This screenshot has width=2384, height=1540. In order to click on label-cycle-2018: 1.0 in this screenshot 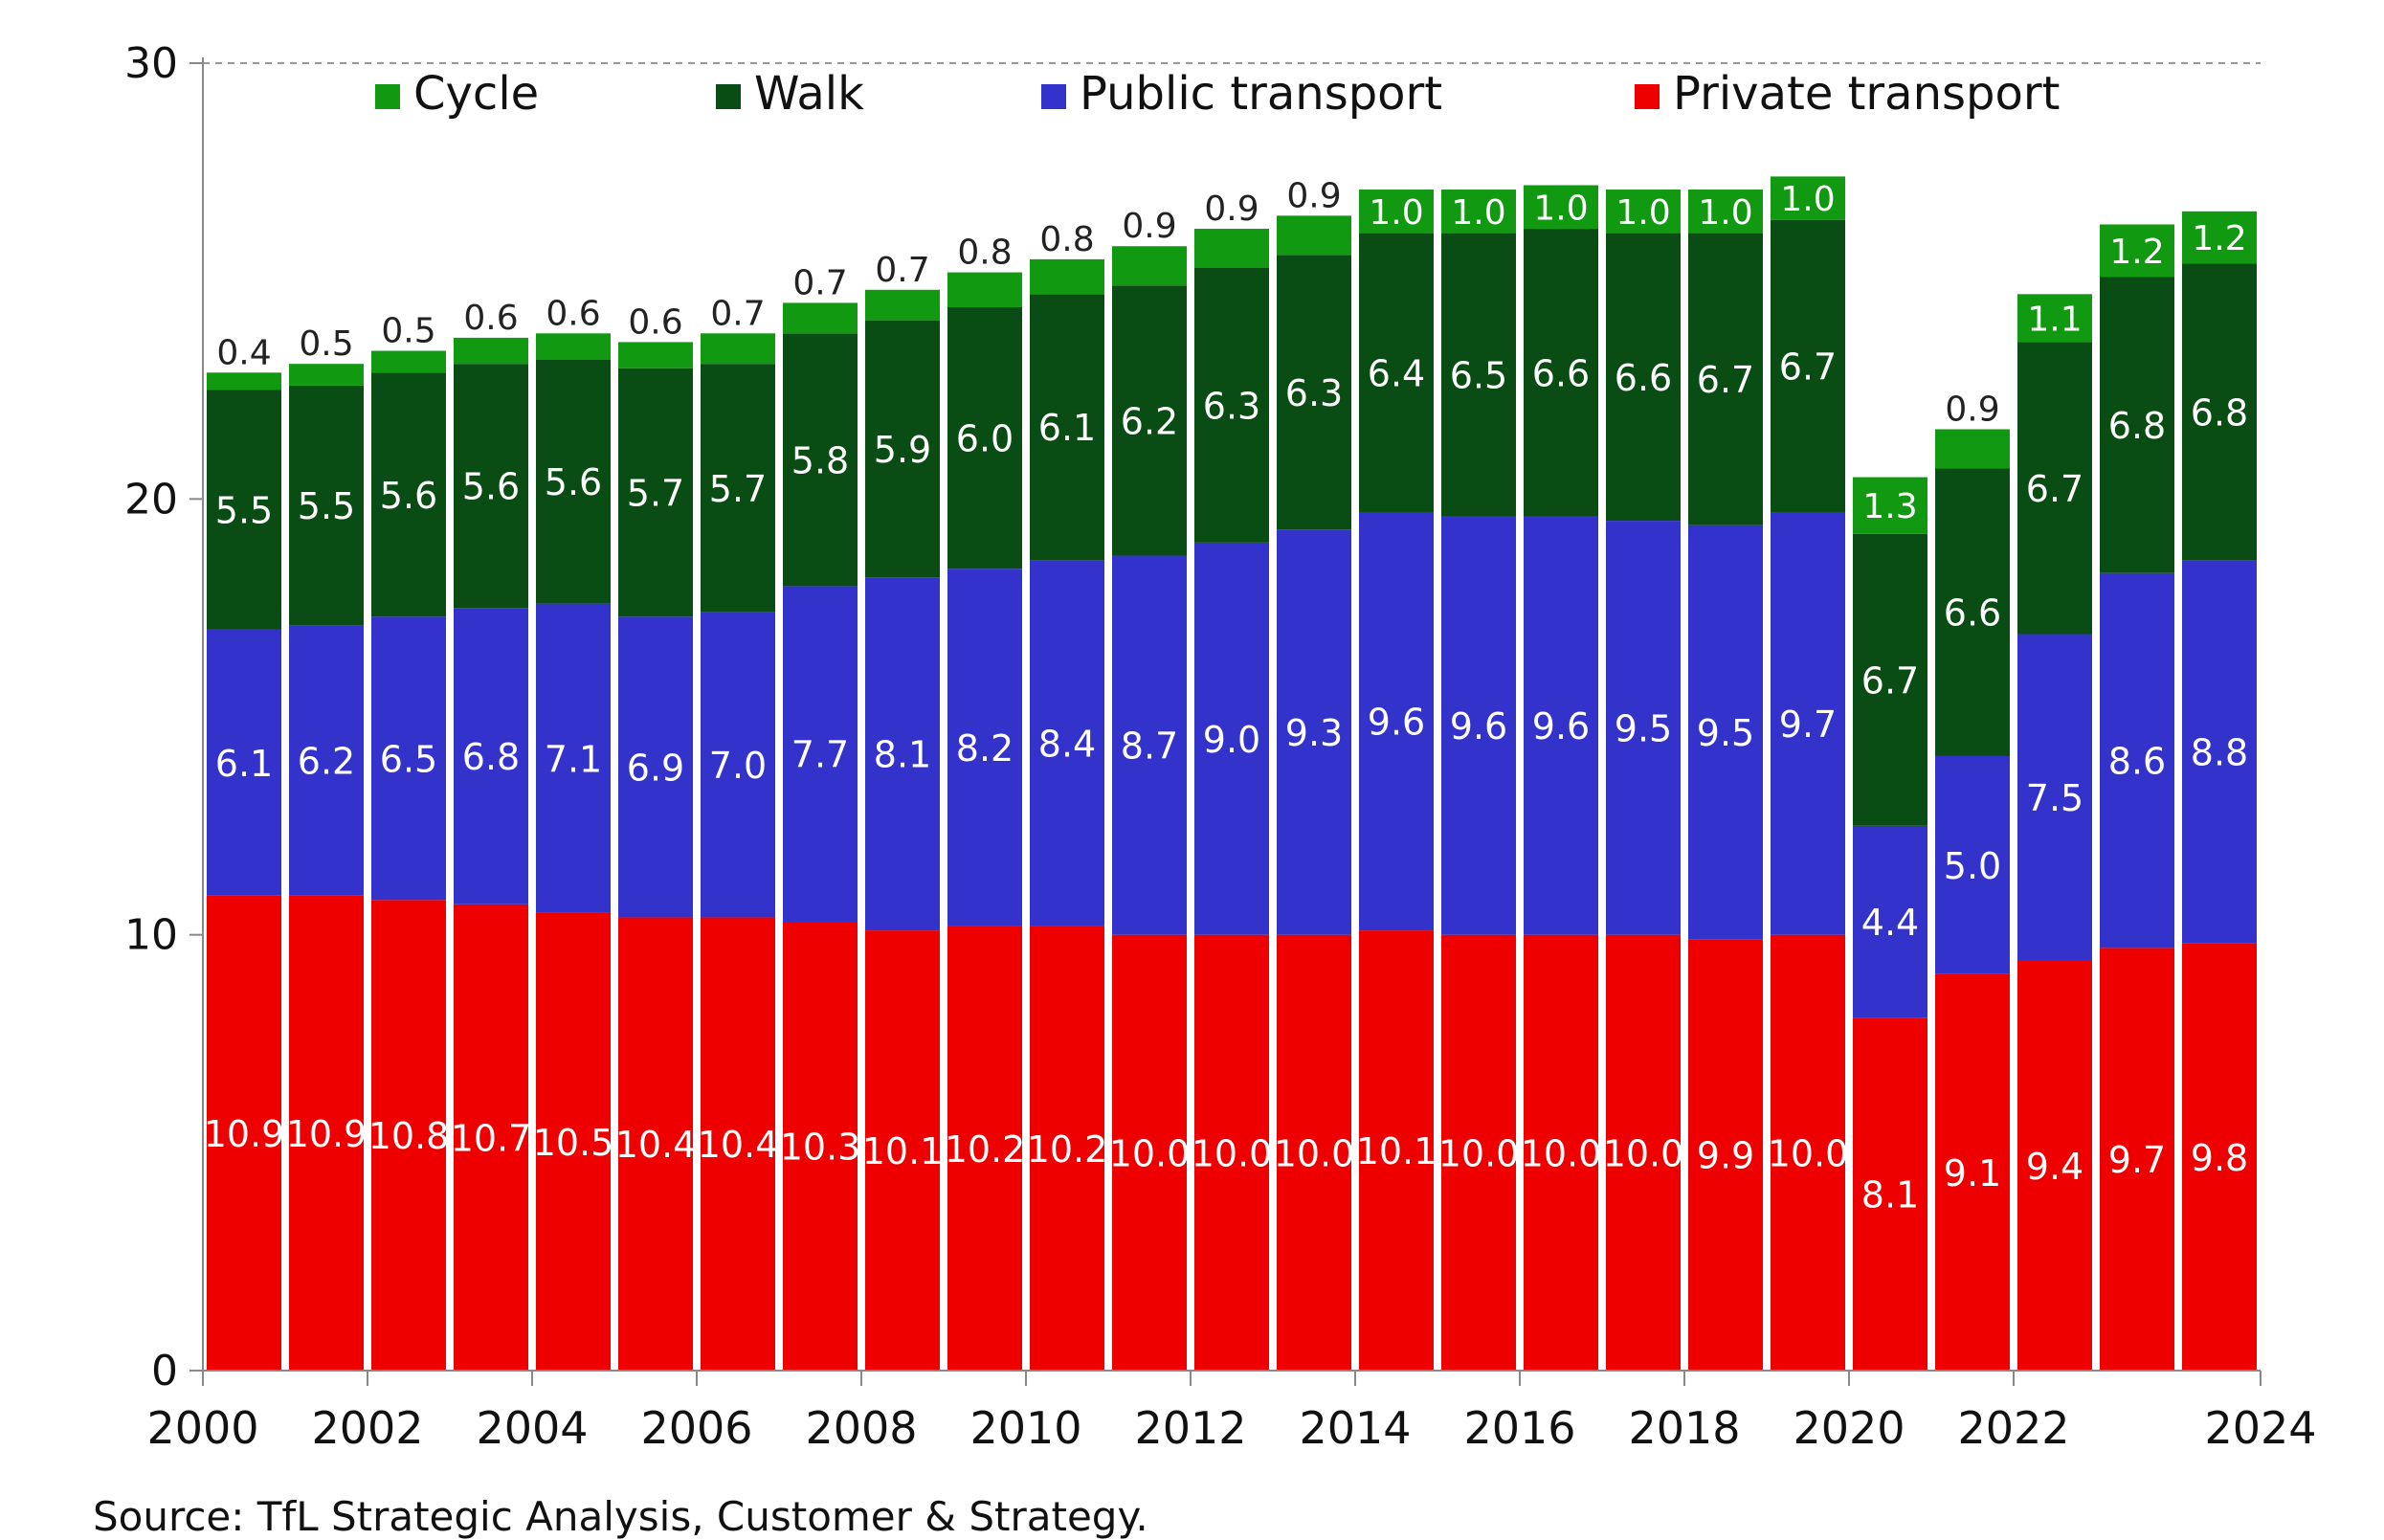, I will do `click(1725, 213)`.